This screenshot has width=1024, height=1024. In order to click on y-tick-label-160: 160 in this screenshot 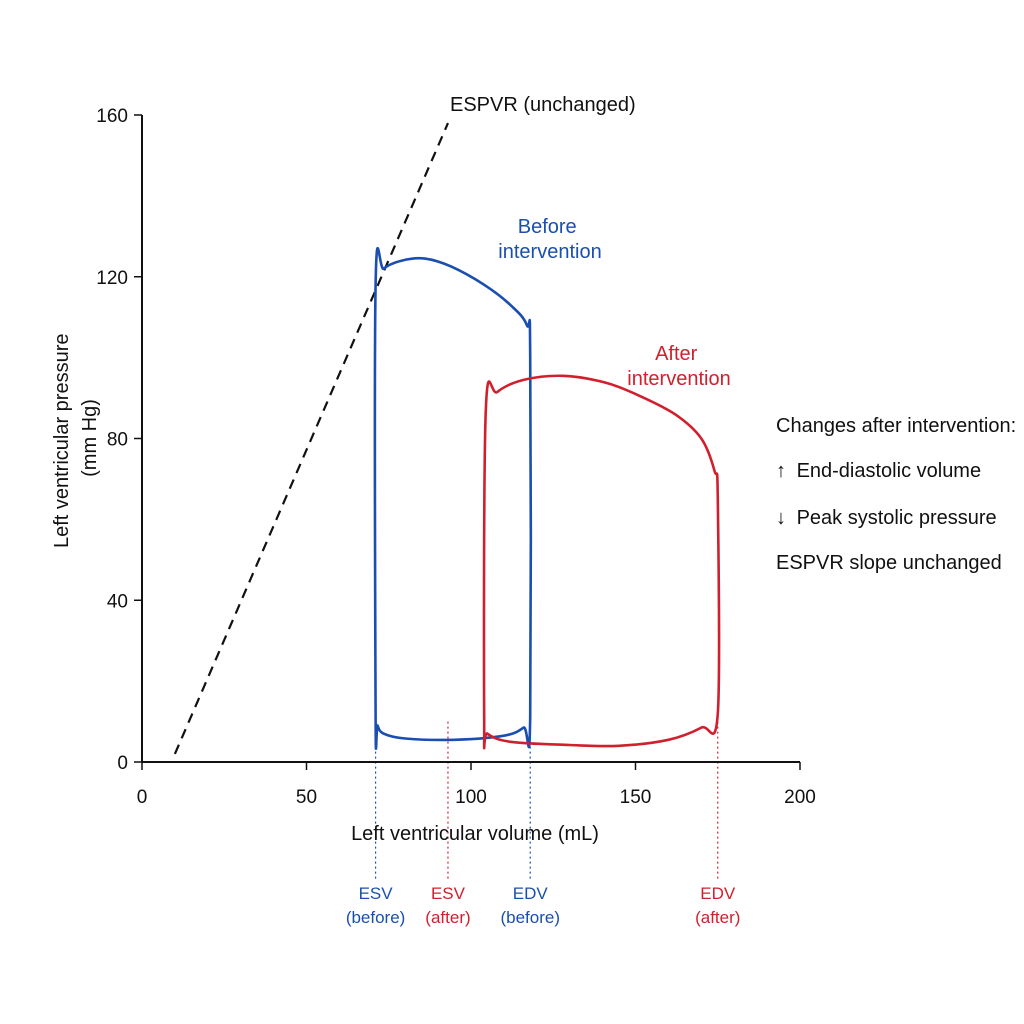, I will do `click(112, 116)`.